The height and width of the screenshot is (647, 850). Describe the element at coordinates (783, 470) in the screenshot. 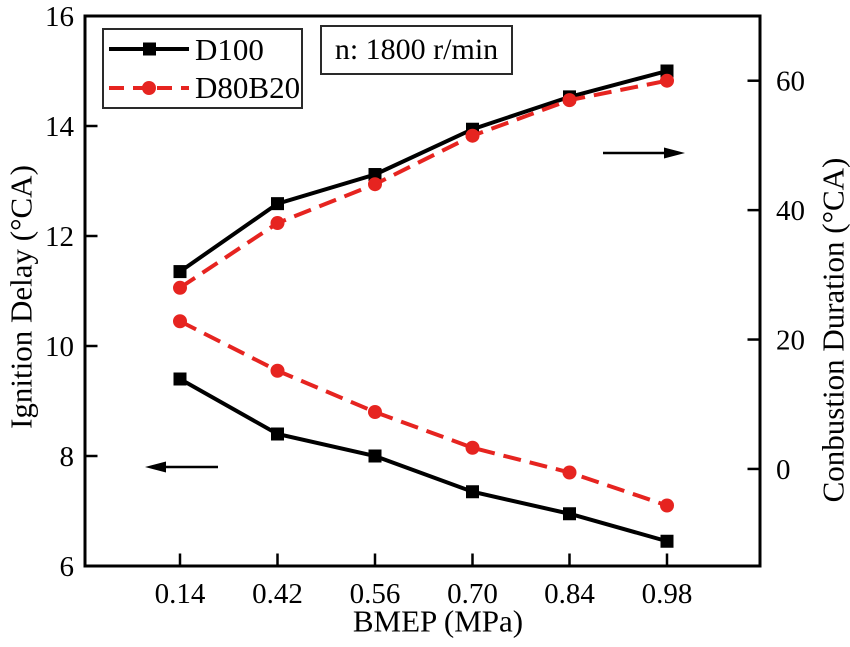

I see `right-tick-label: 0` at that location.